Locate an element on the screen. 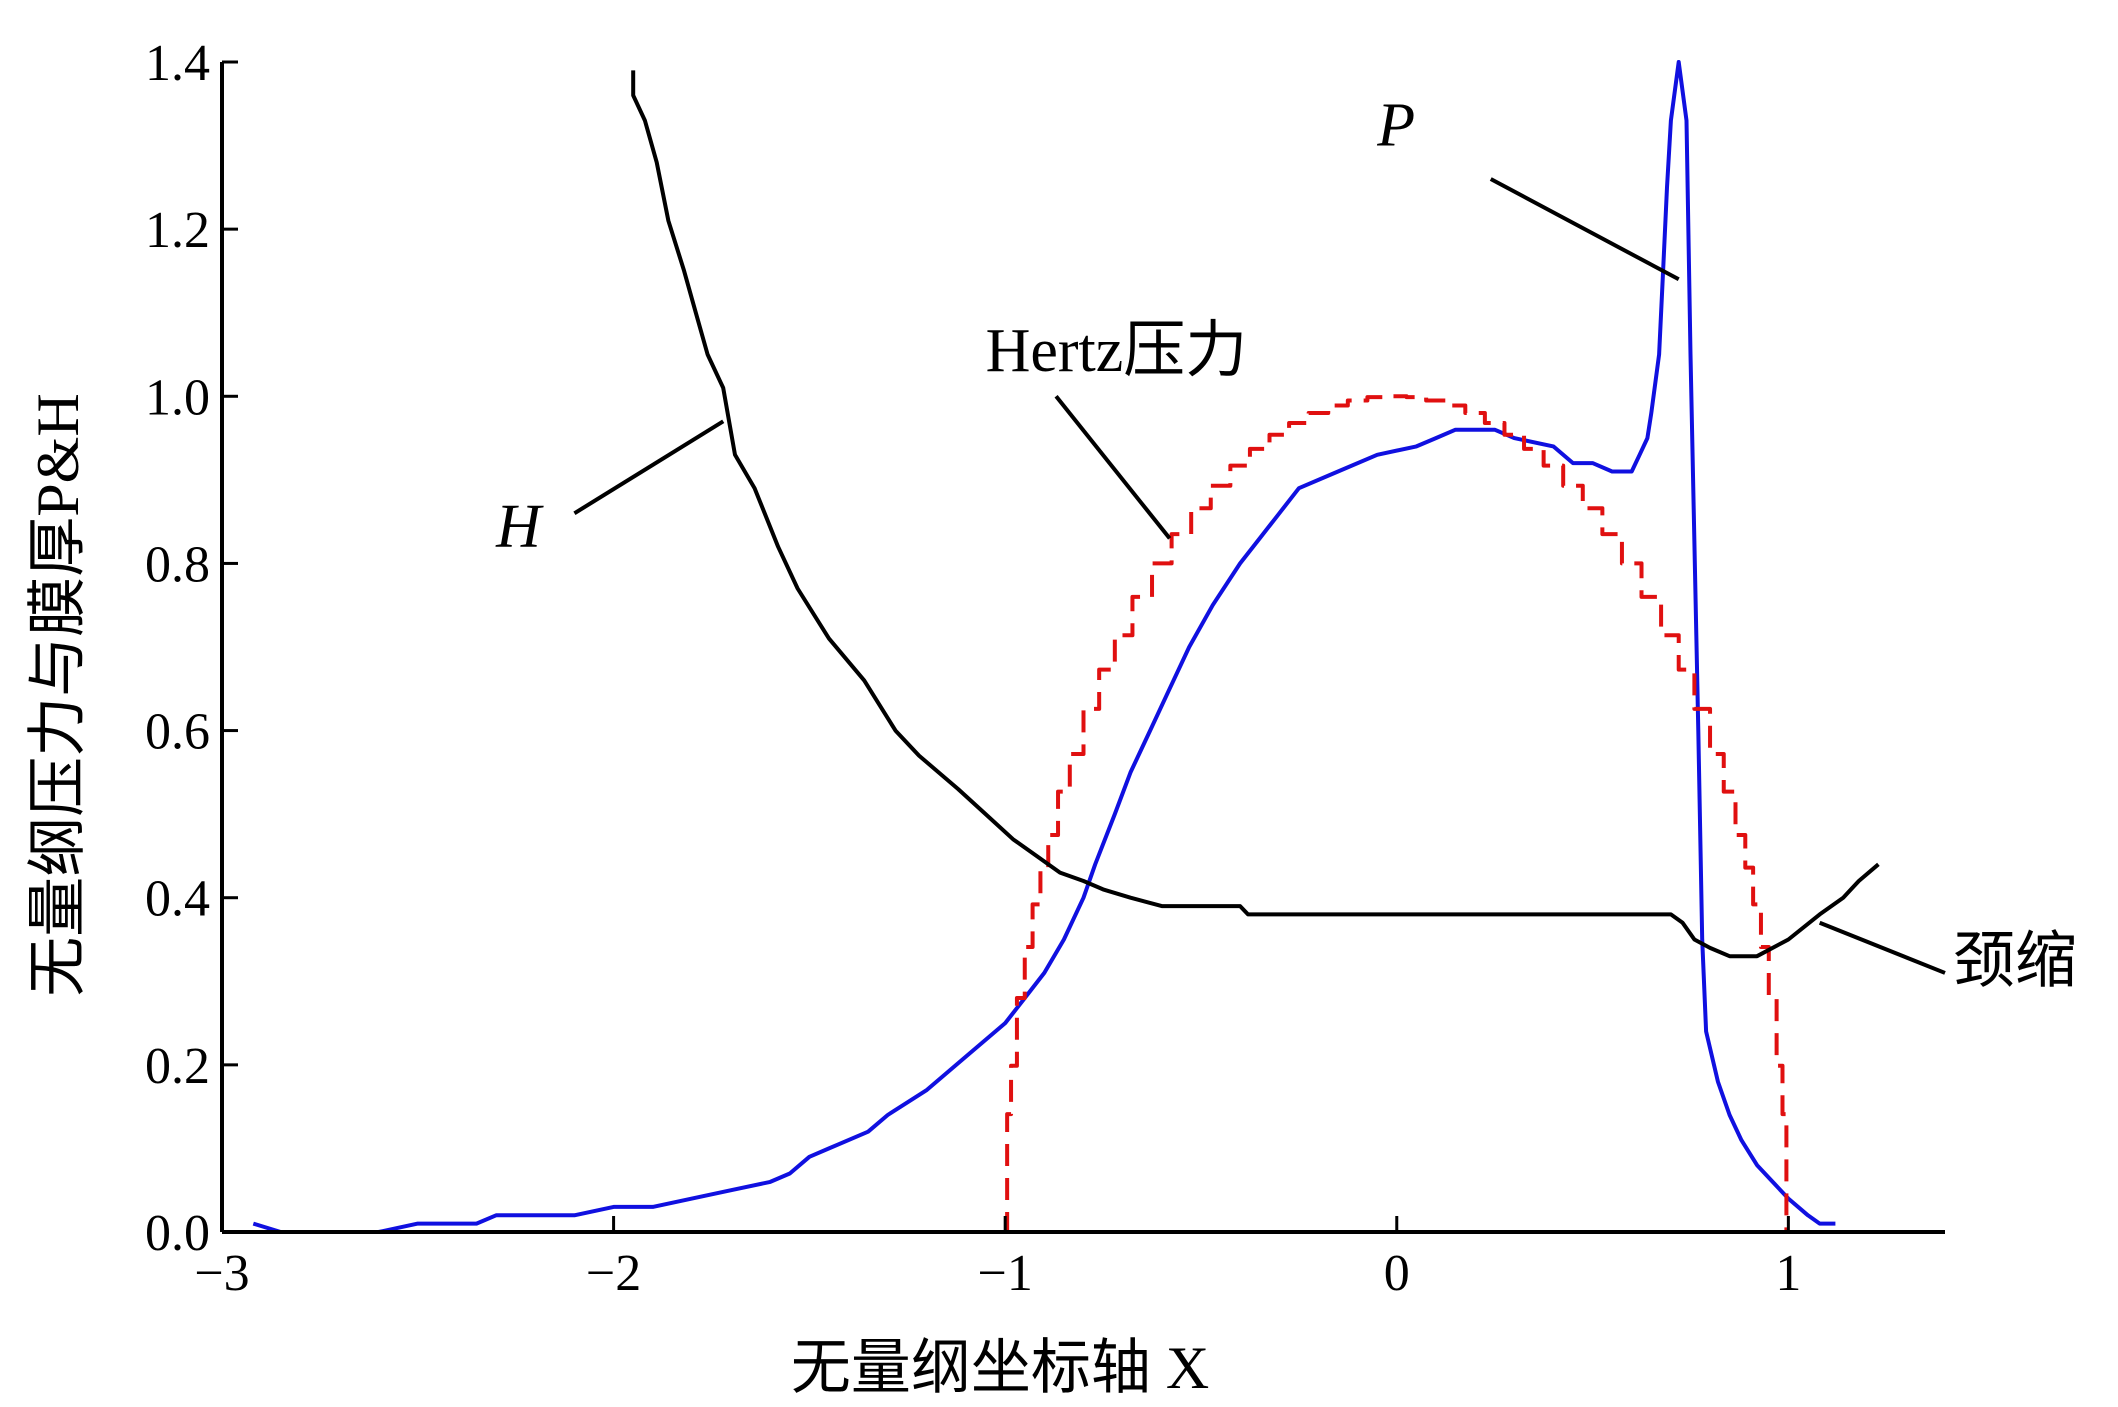  y-ticks: 0.0 0.2 0.4 0.6 0.8 1.0 1.2 1.4 is located at coordinates (191, 648).